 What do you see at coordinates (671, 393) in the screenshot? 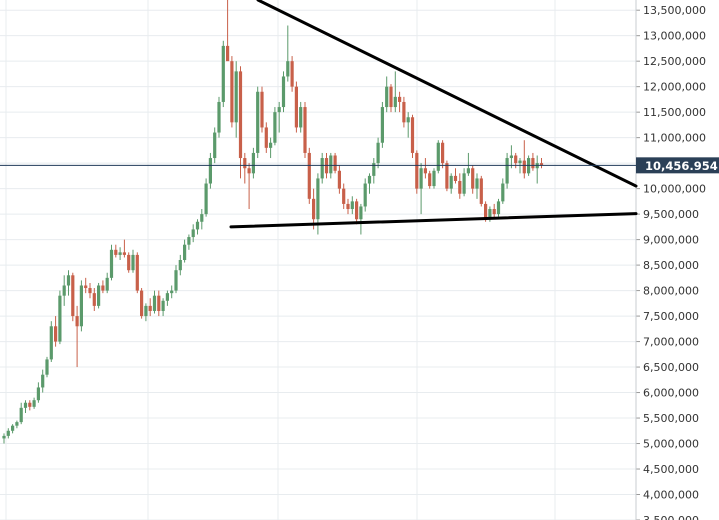
I see `tick-label-5: 6,000,000` at bounding box center [671, 393].